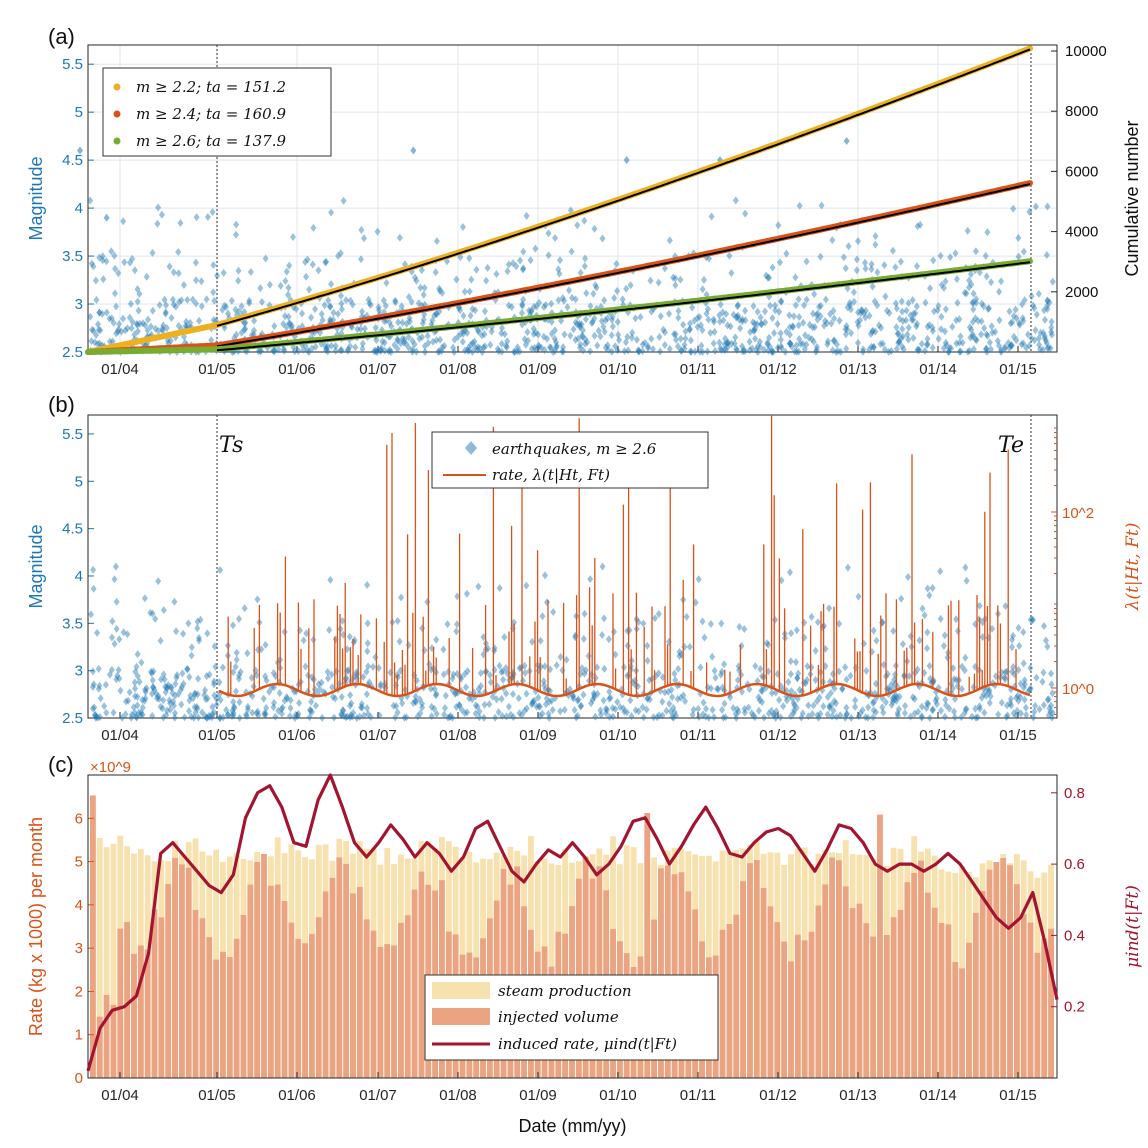 The image size is (1148, 1148). I want to click on x-tick-label: 01/13, so click(858, 369).